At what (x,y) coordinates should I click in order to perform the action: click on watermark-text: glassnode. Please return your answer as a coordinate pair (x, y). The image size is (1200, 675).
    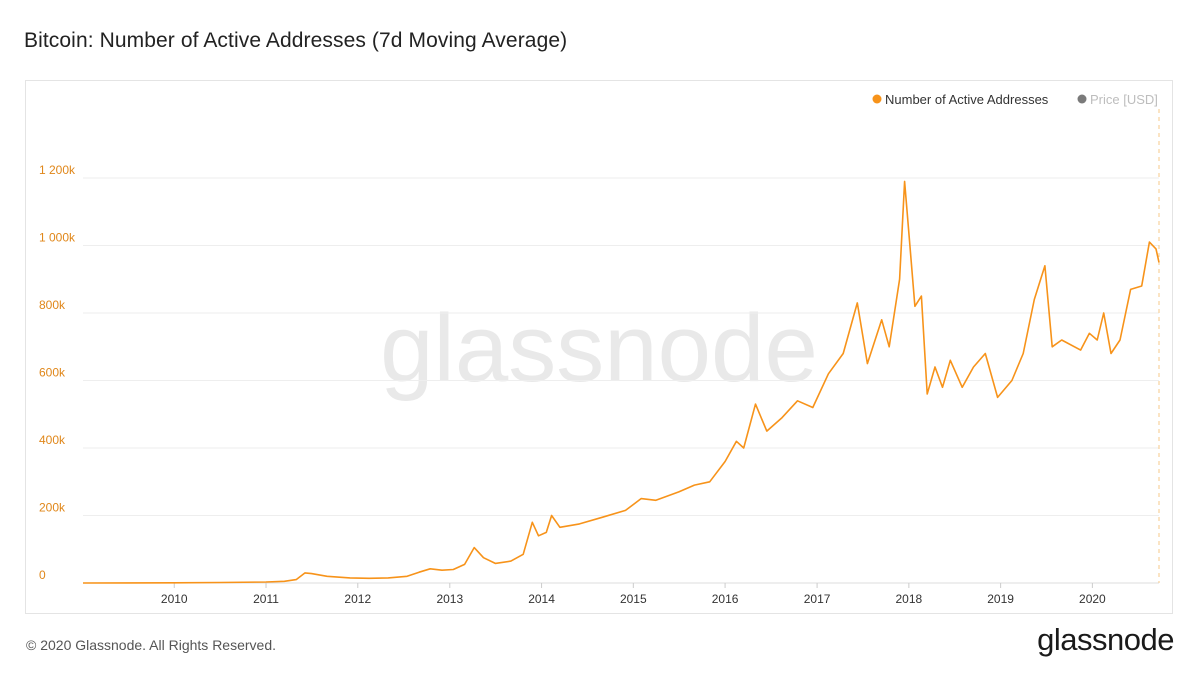
    Looking at the image, I should click on (599, 348).